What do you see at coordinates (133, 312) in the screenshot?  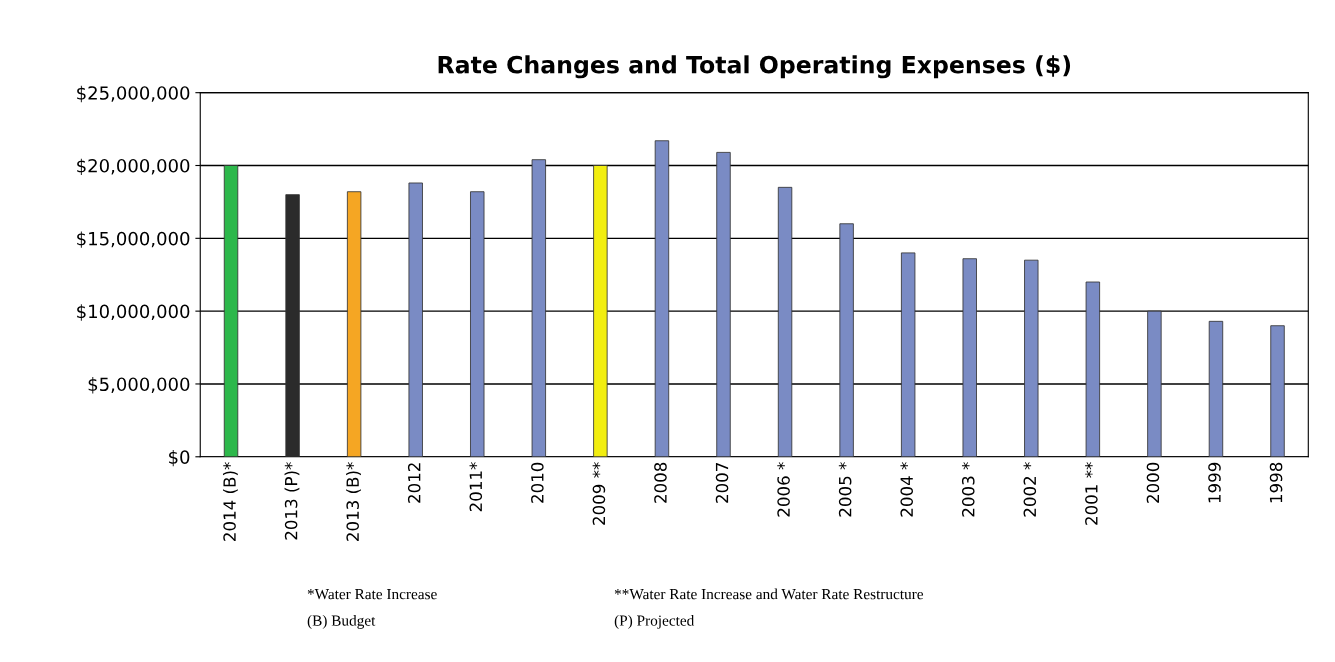 I see `y-tick-label: $10,000,000` at bounding box center [133, 312].